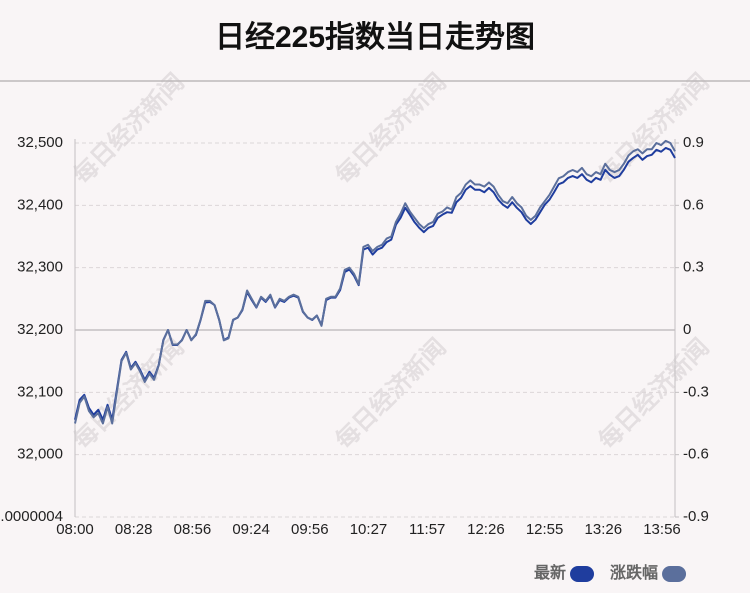 Image resolution: width=750 pixels, height=593 pixels. Describe the element at coordinates (696, 391) in the screenshot. I see `y2-tick-label: -0.3` at that location.